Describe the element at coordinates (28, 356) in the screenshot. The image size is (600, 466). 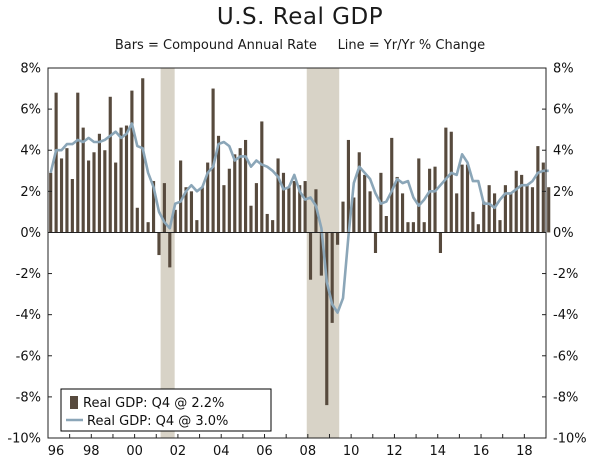
I see `y-tick-label-left: -6%` at that location.